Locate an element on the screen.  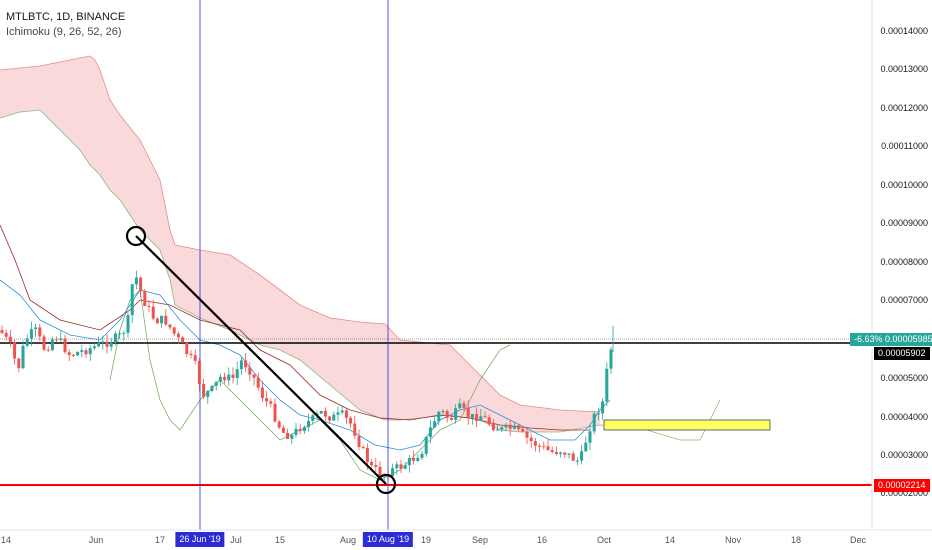
time-tick: Jun is located at coordinates (96, 540).